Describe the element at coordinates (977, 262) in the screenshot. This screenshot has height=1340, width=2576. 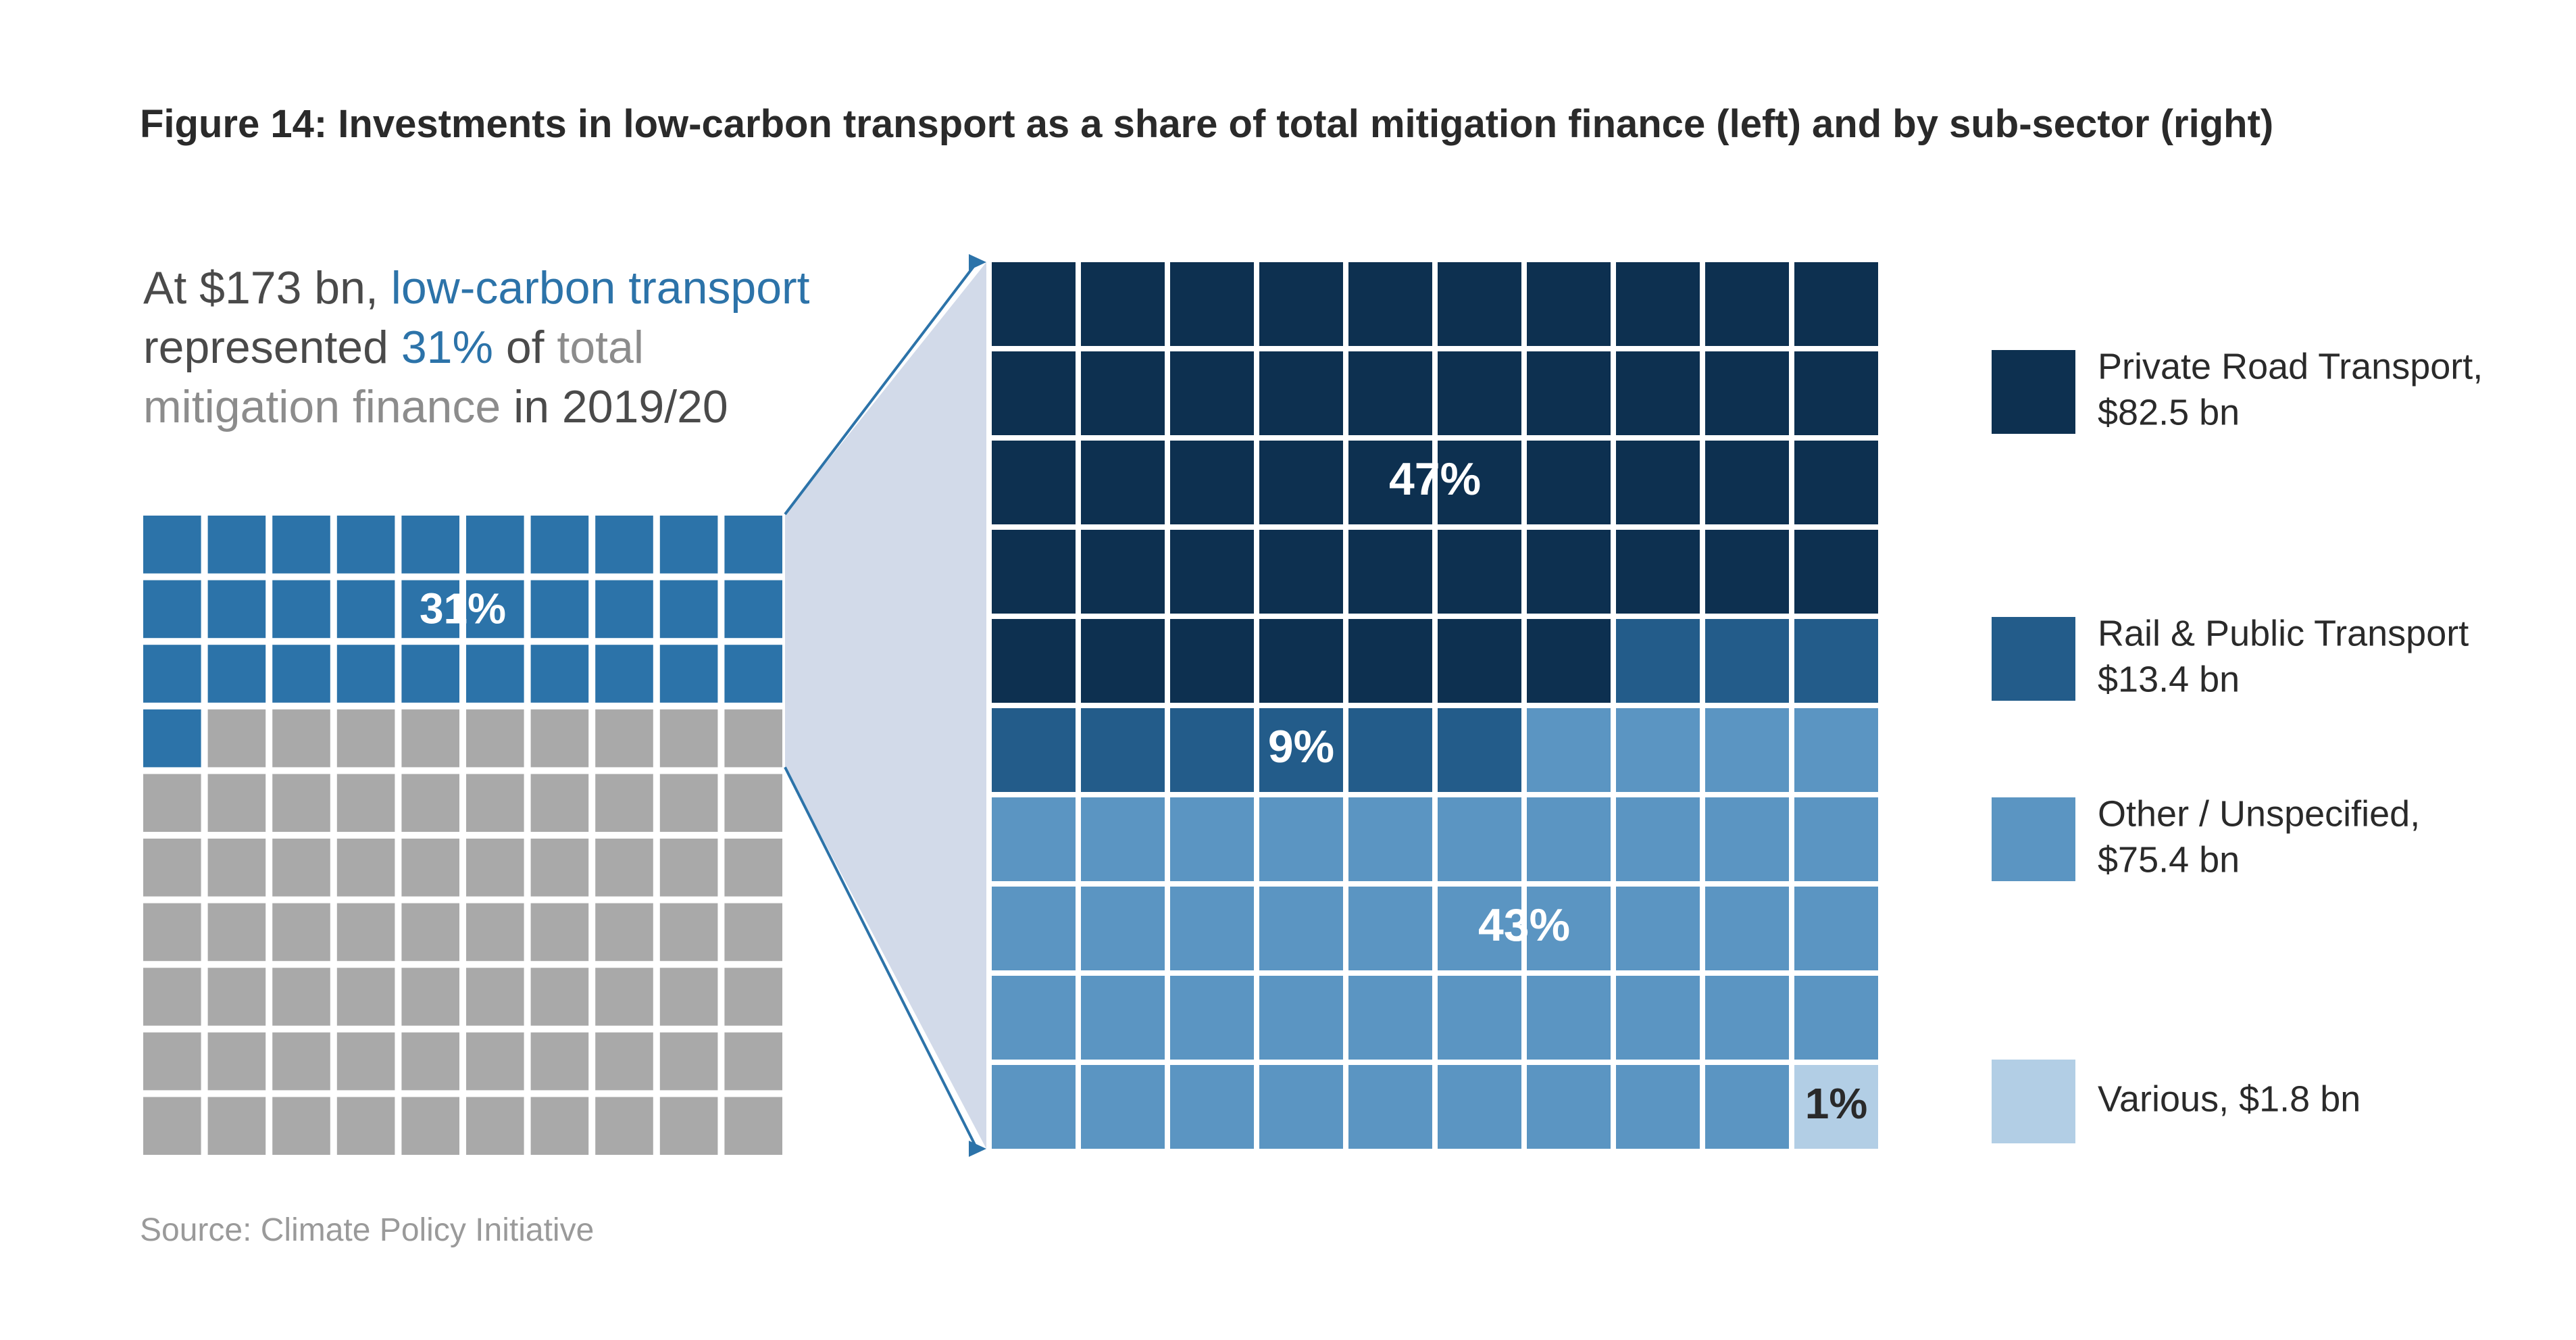
I see `connector-arrow-top` at that location.